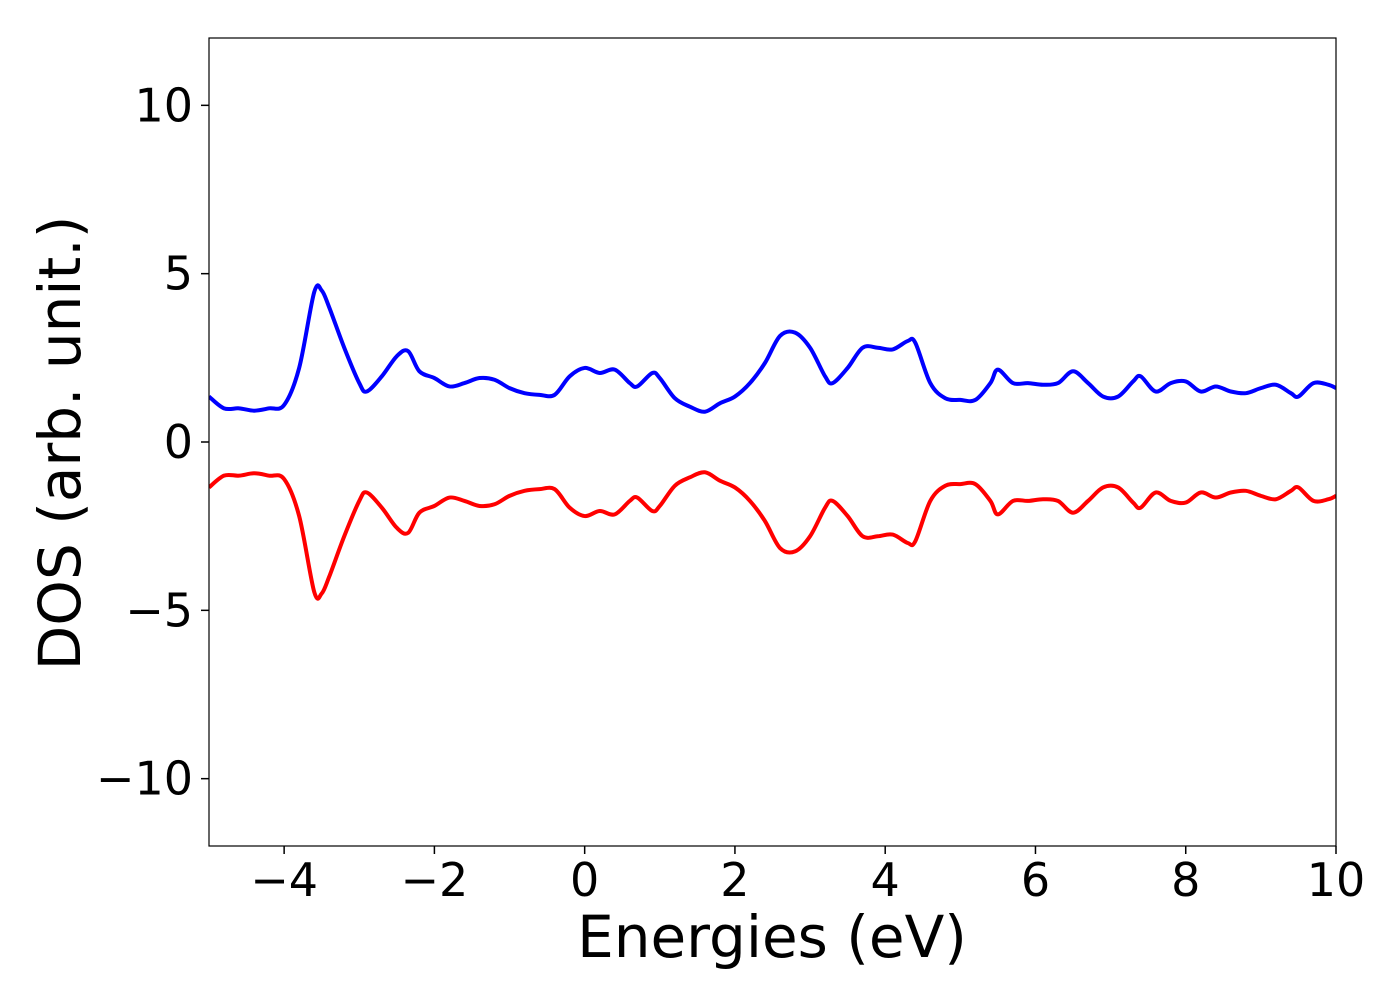  What do you see at coordinates (159, 610) in the screenshot?
I see `y-tick-label: −5` at bounding box center [159, 610].